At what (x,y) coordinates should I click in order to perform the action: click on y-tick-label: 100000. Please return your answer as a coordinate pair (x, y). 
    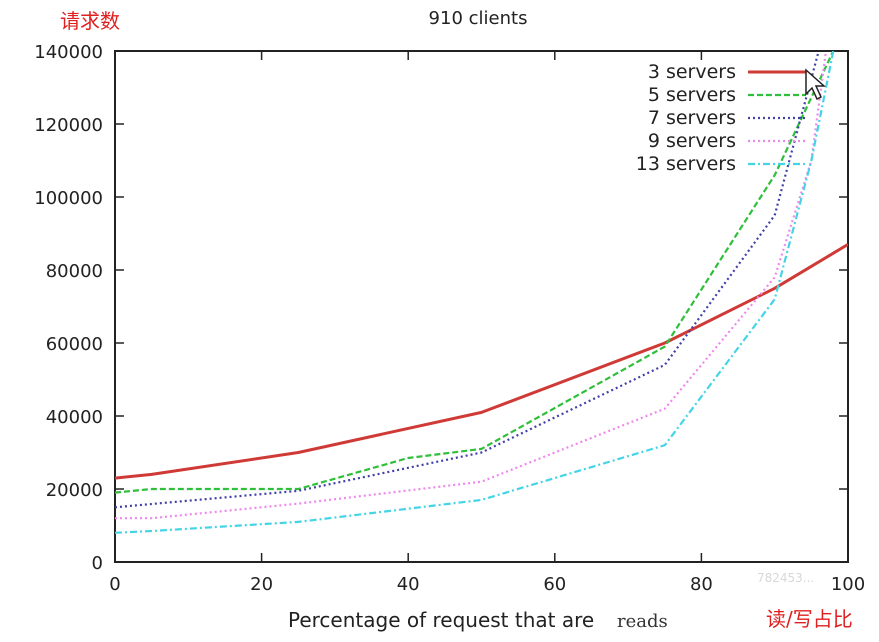
    Looking at the image, I should click on (68, 198).